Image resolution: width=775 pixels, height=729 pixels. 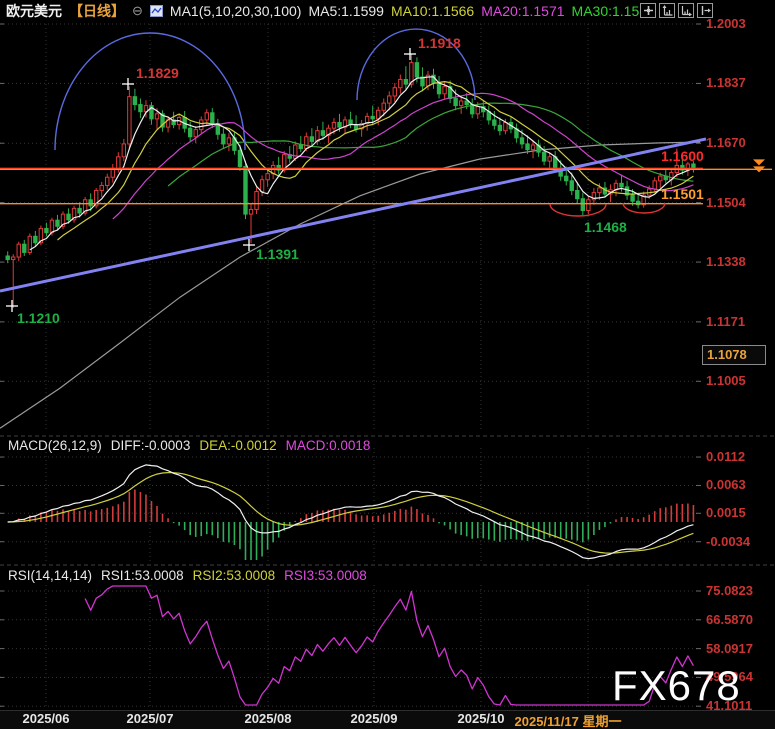 I want to click on rsi-axis-label: 66.5870, so click(x=729, y=619).